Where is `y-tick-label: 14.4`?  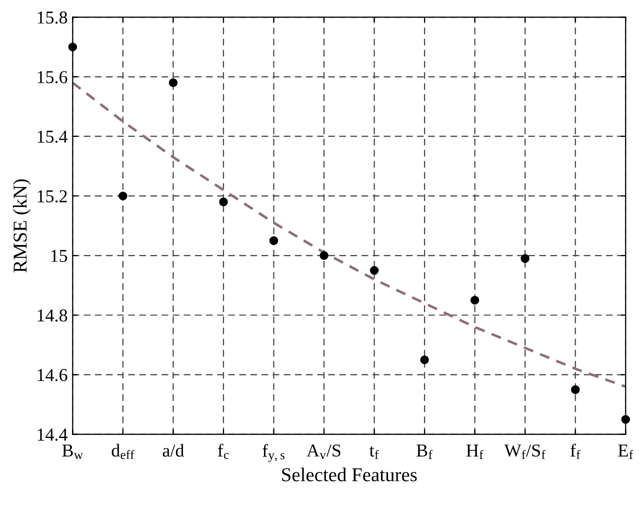
y-tick-label: 14.4 is located at coordinates (53, 434).